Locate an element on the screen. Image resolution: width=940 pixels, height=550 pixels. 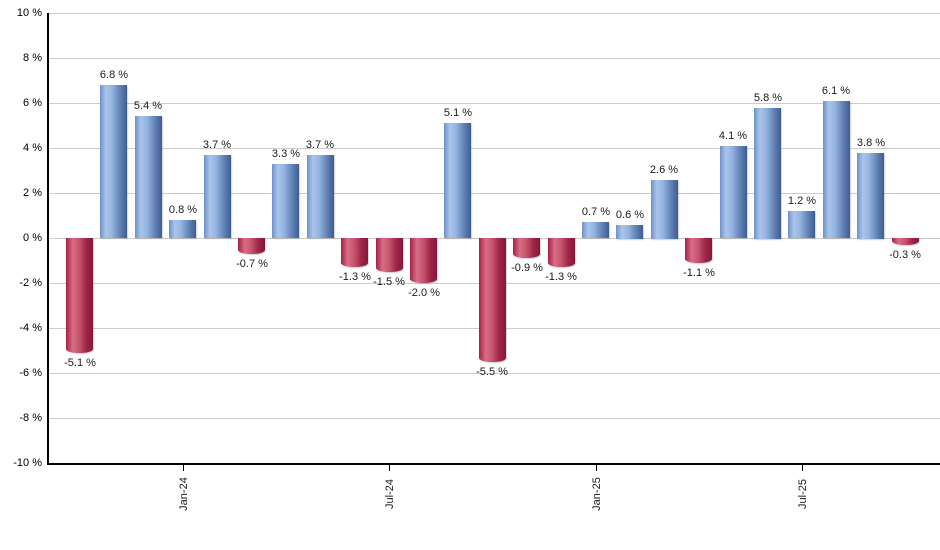
bar-value-label: -1.5 % is located at coordinates (389, 282).